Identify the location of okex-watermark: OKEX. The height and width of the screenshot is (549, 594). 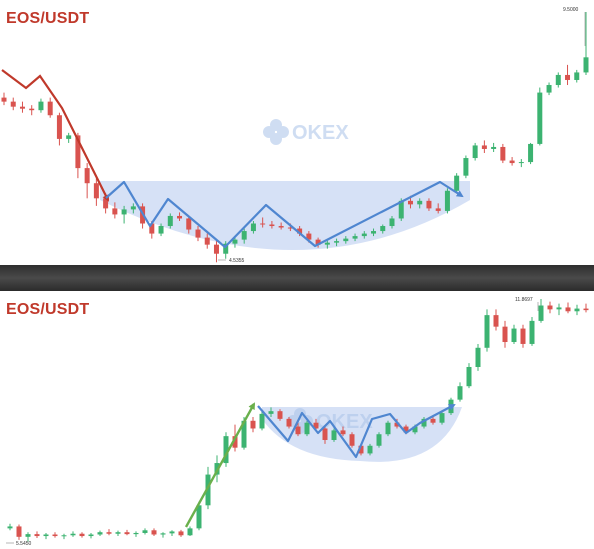
(306, 132).